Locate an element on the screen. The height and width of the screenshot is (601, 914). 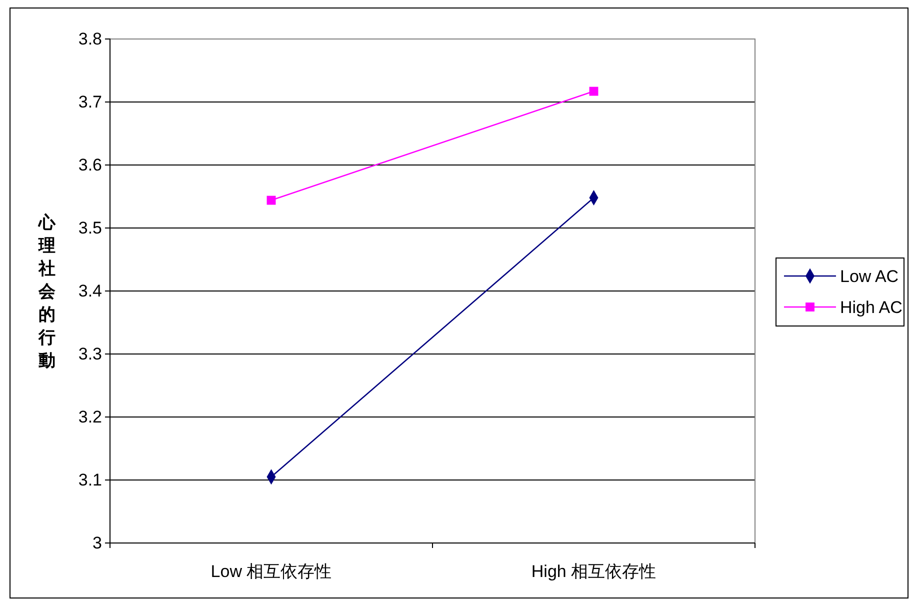
x-tick-label: Low 相互依存性 is located at coordinates (271, 572).